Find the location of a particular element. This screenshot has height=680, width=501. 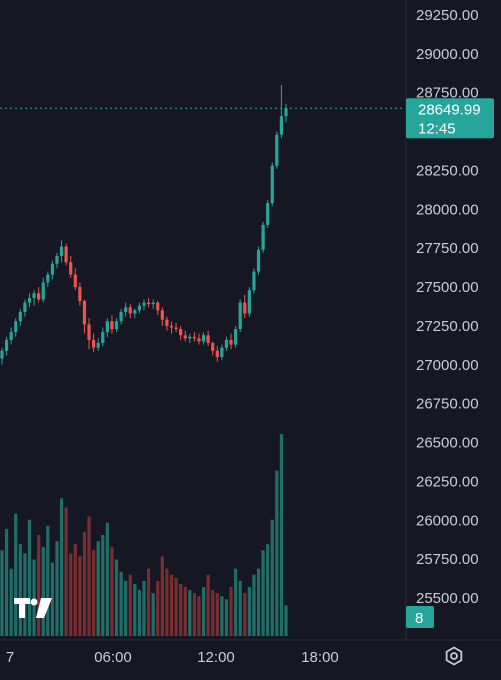

price-tick: 26500.00 is located at coordinates (447, 443).